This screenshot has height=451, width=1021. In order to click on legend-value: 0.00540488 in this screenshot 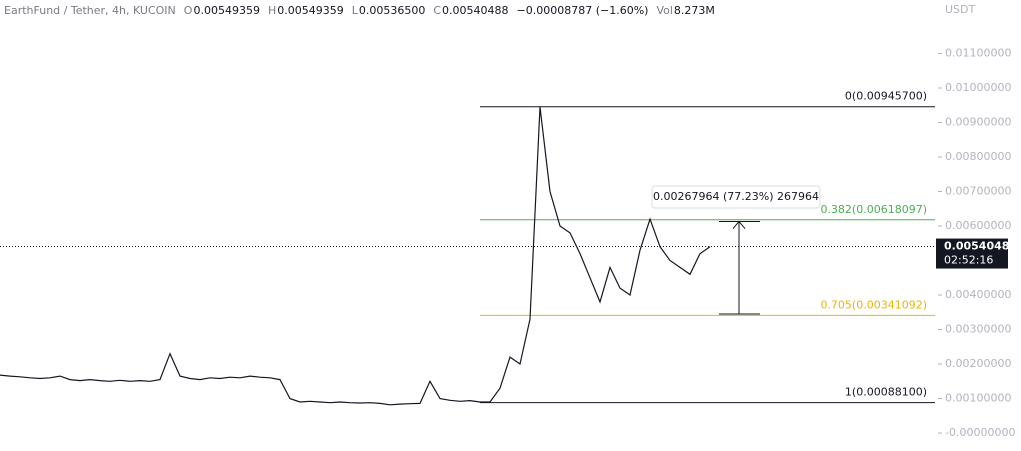, I will do `click(475, 10)`.